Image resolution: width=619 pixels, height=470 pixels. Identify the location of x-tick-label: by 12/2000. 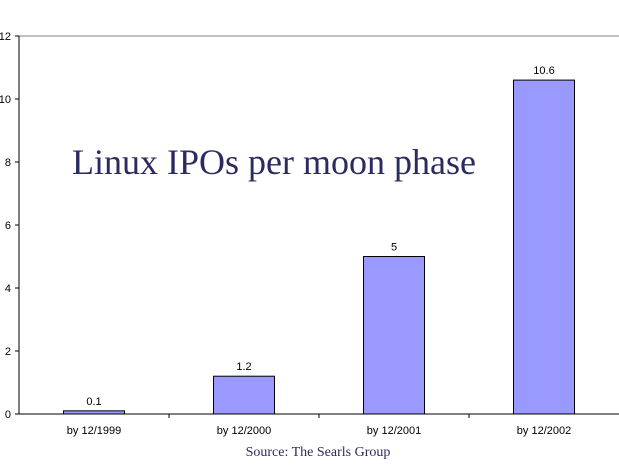
(244, 431).